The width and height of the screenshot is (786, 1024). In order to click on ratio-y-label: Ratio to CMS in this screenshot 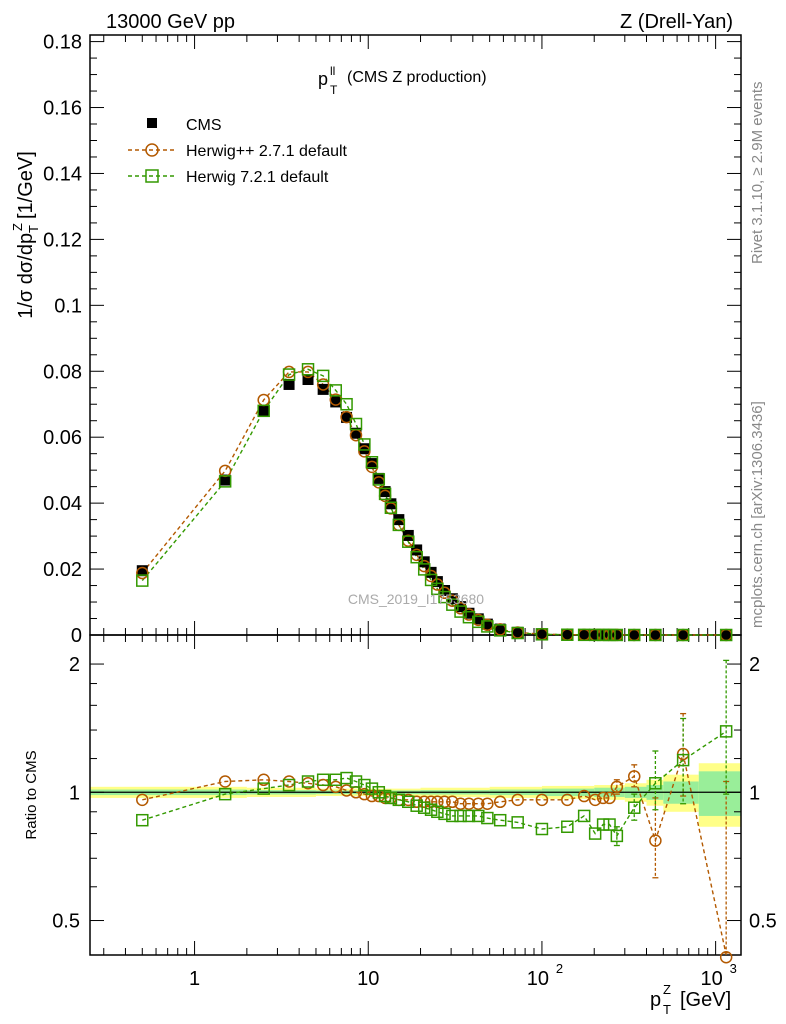, I will do `click(31, 794)`.